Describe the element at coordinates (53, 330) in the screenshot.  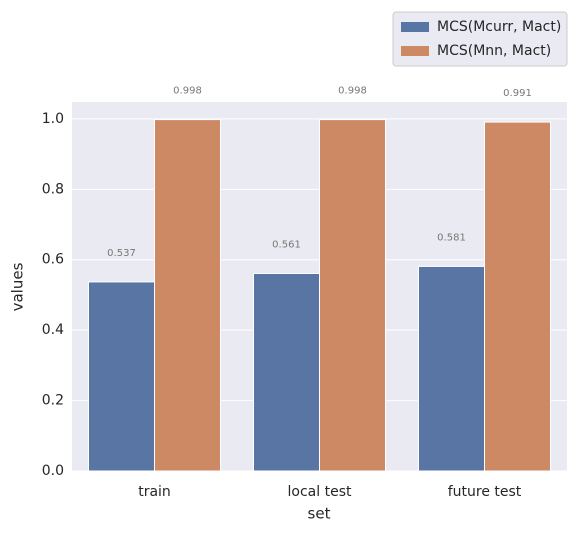
I see `y-tick-label: 0.4` at that location.